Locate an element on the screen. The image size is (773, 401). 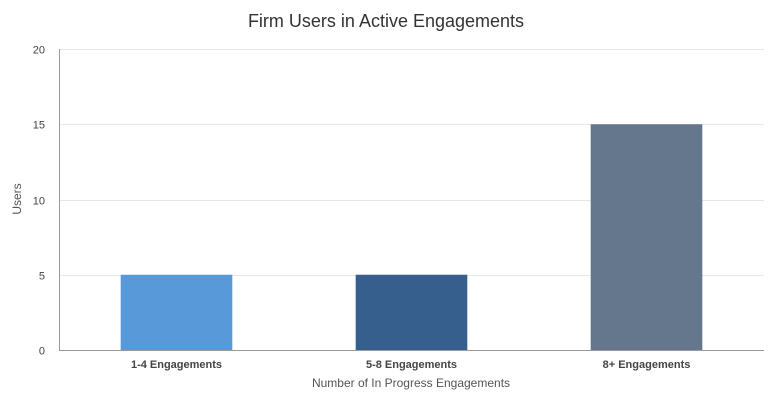
y-tick-label: 20 is located at coordinates (39, 51).